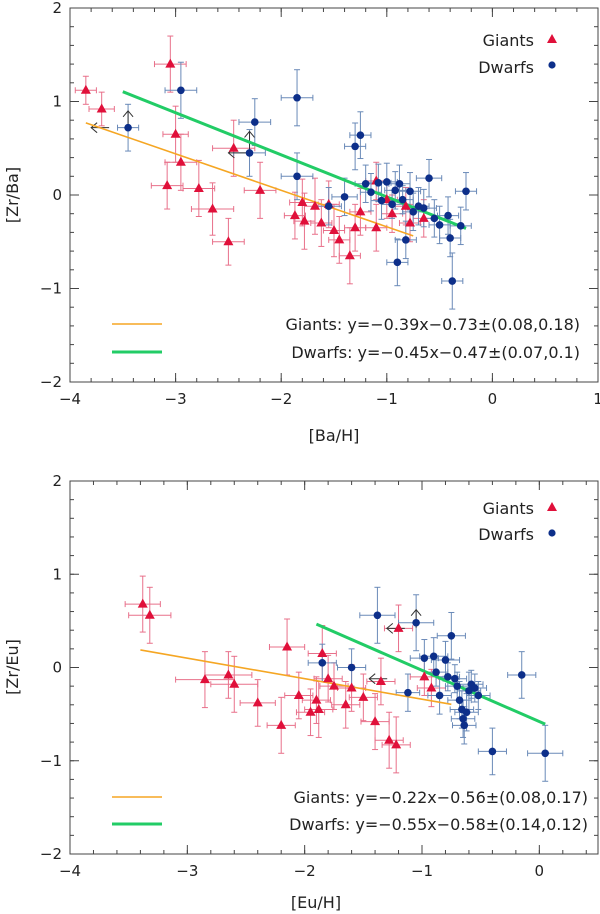  Describe the element at coordinates (51, 854) in the screenshot. I see `y-tick-label: −2` at that location.